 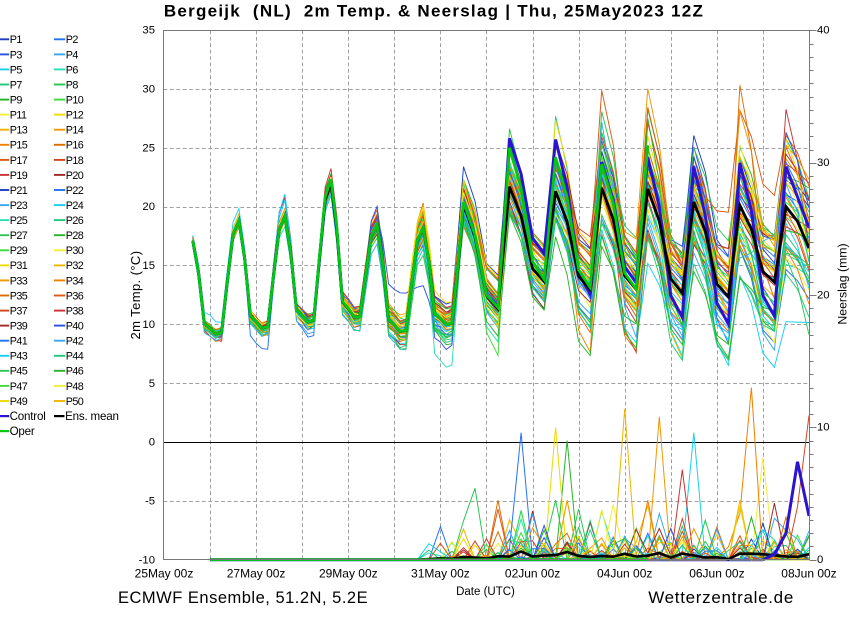 I want to click on svg-text: P49, so click(x=19, y=402).